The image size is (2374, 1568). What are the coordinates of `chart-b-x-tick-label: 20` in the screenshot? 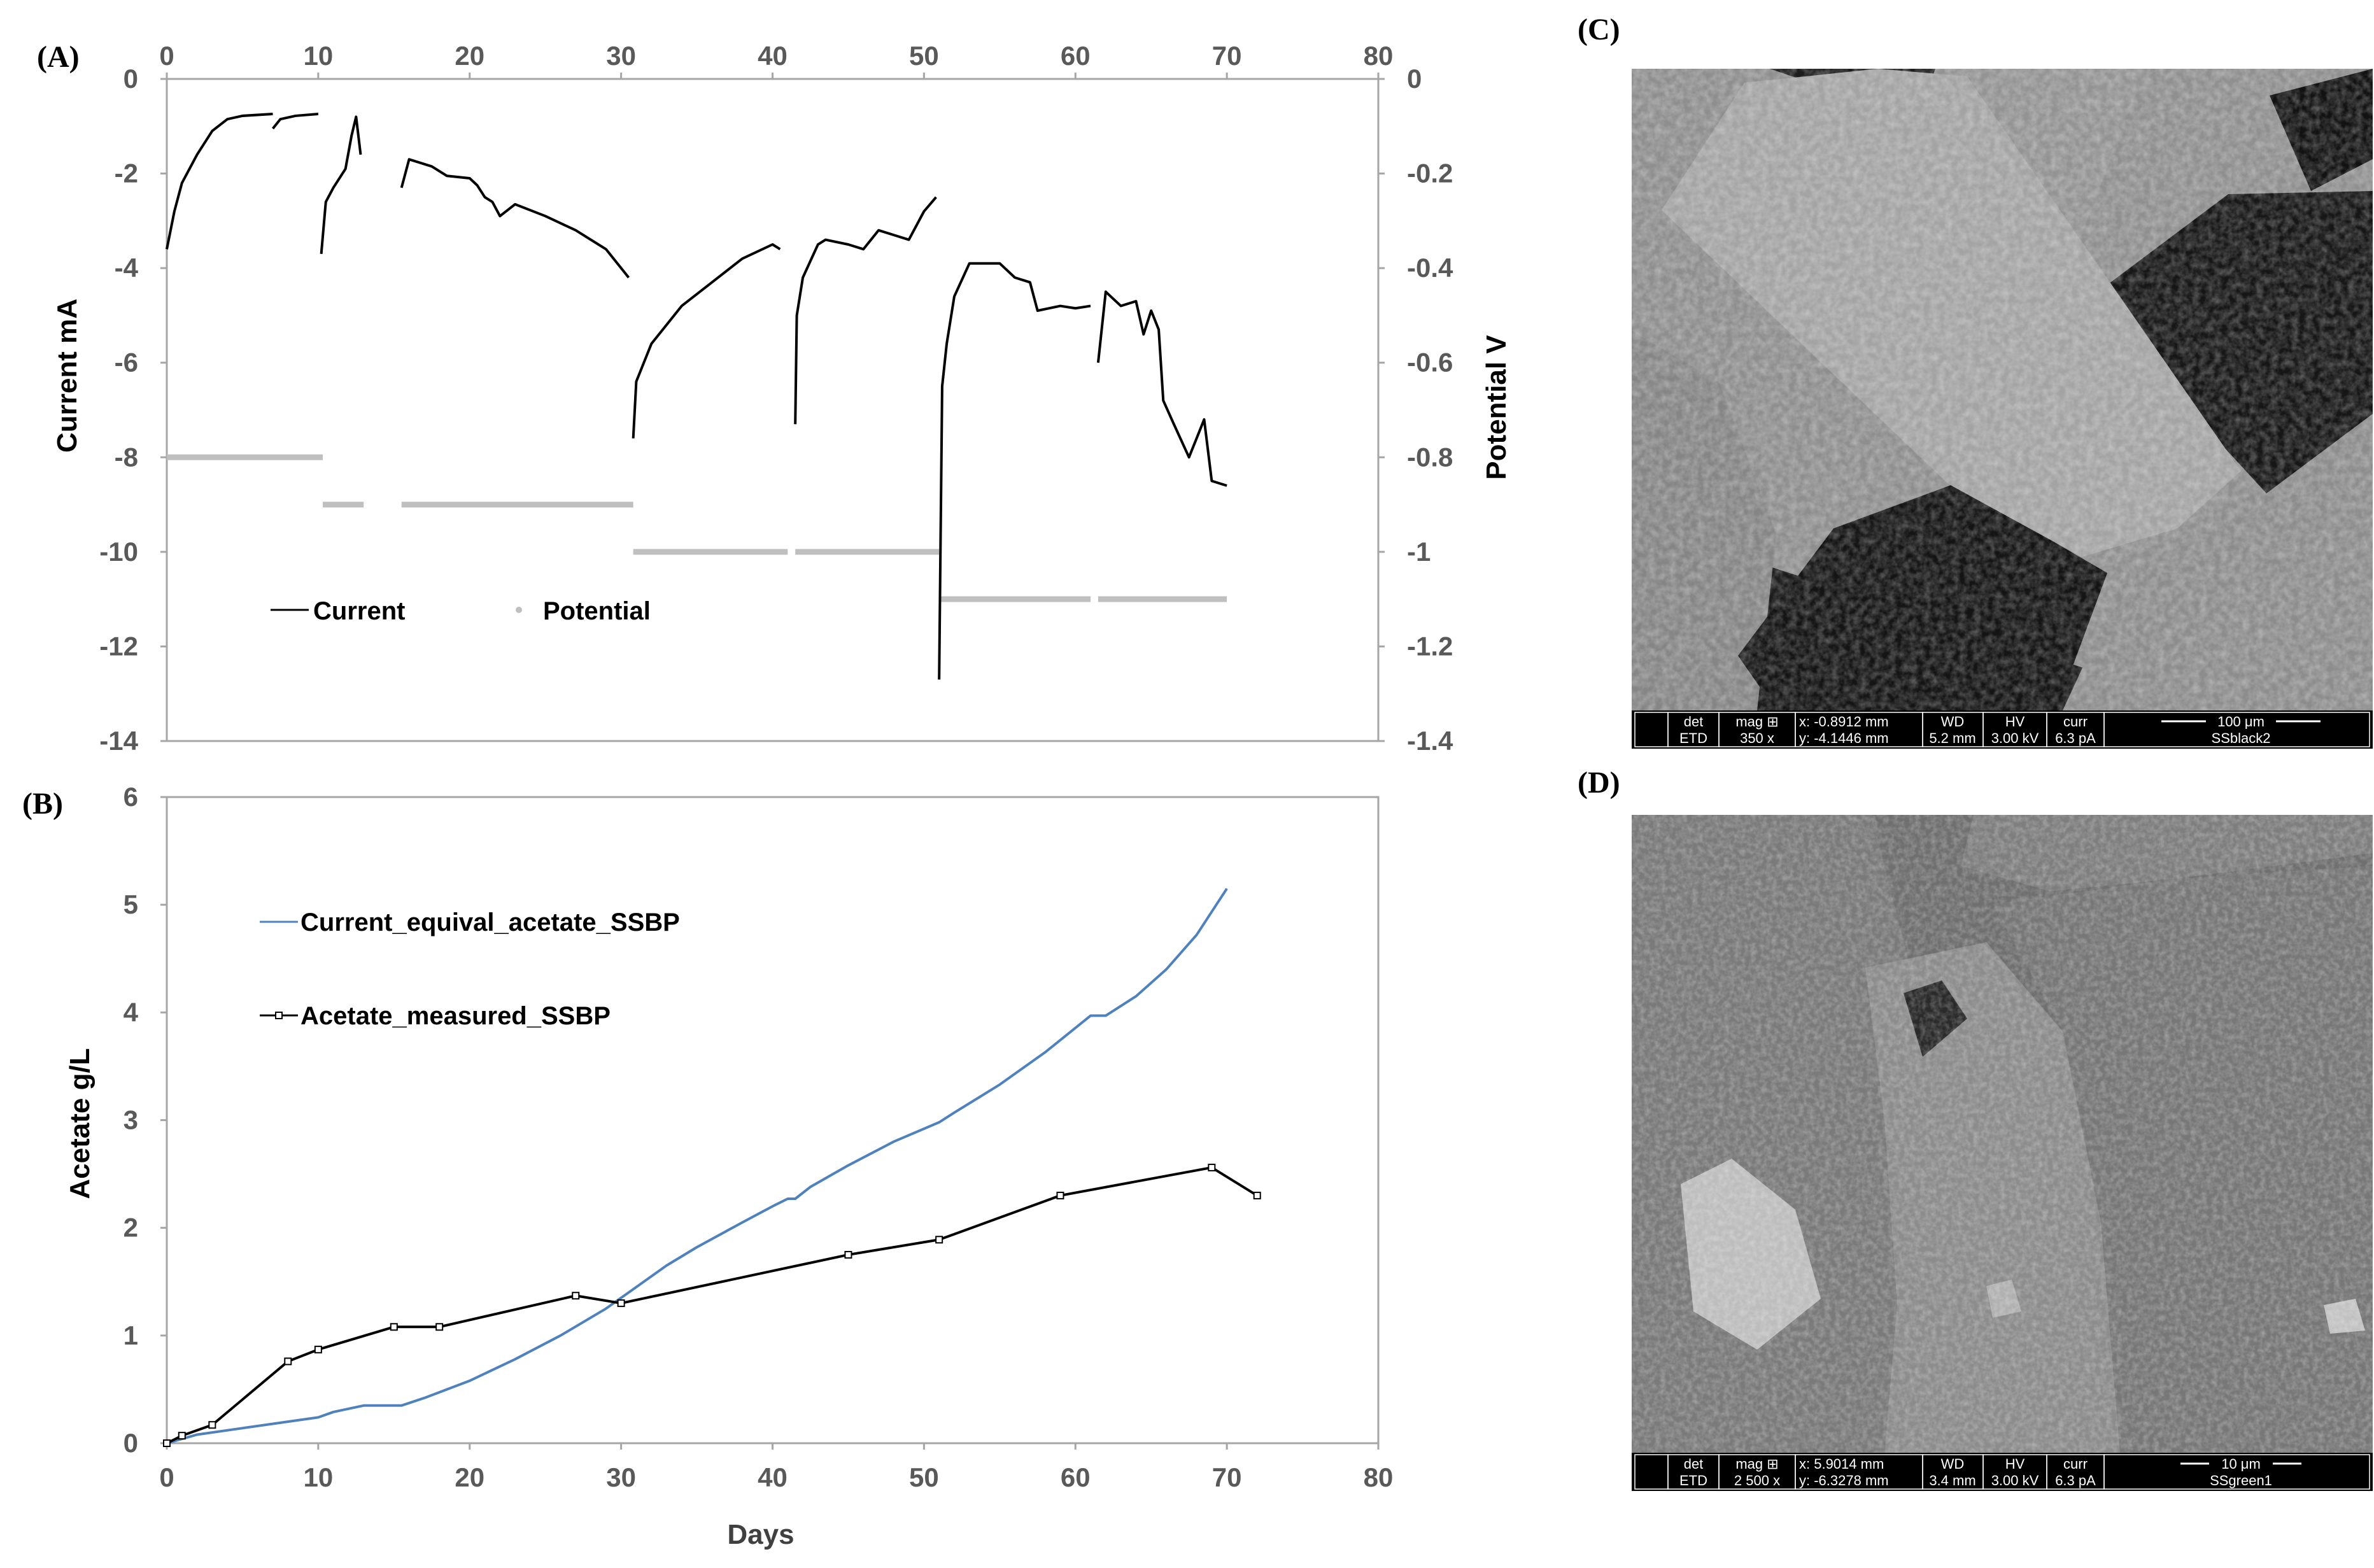 It's located at (469, 1477).